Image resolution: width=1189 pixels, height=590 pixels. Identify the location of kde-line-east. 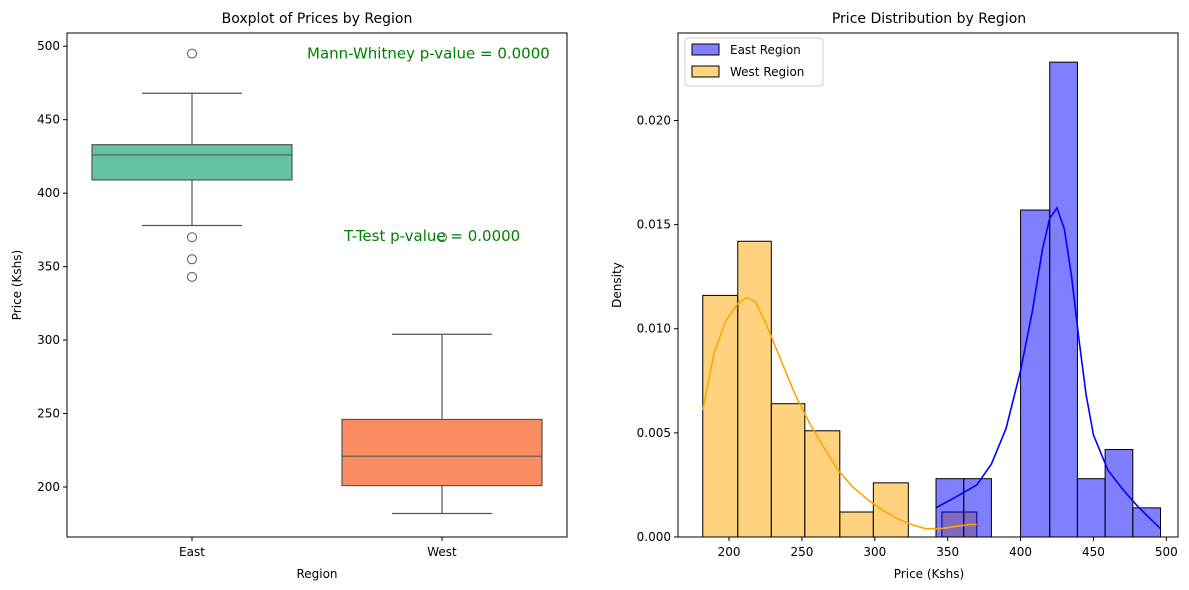
(1048, 368).